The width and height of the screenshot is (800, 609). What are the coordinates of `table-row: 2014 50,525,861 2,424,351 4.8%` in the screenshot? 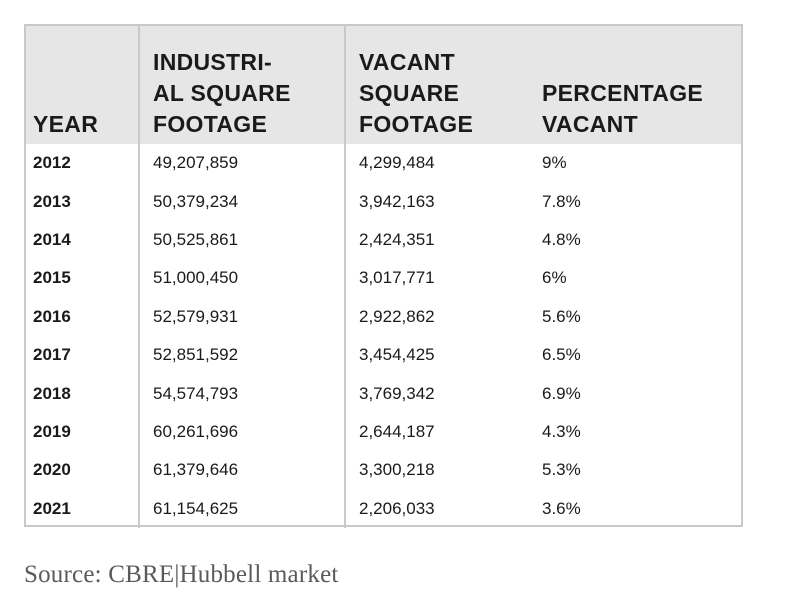 It's located at (383, 240).